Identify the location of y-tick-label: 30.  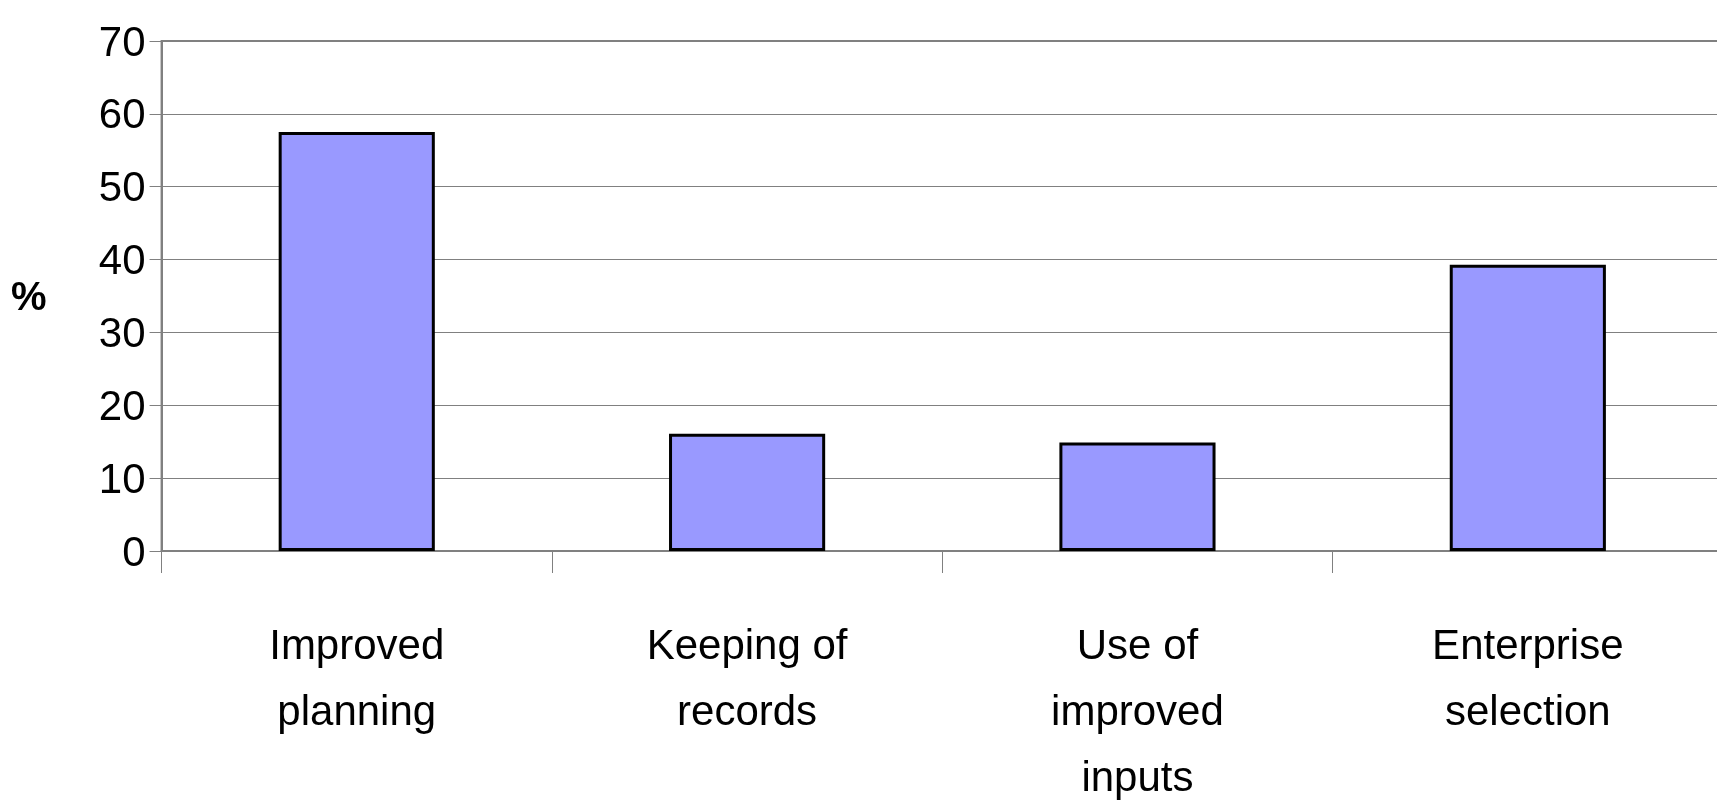
(122, 332).